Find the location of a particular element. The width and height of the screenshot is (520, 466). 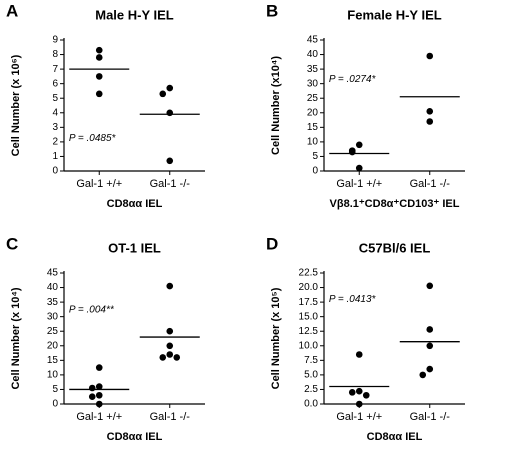

y-axis-label: Cell Number (x 10⁵) is located at coordinates (276, 338).